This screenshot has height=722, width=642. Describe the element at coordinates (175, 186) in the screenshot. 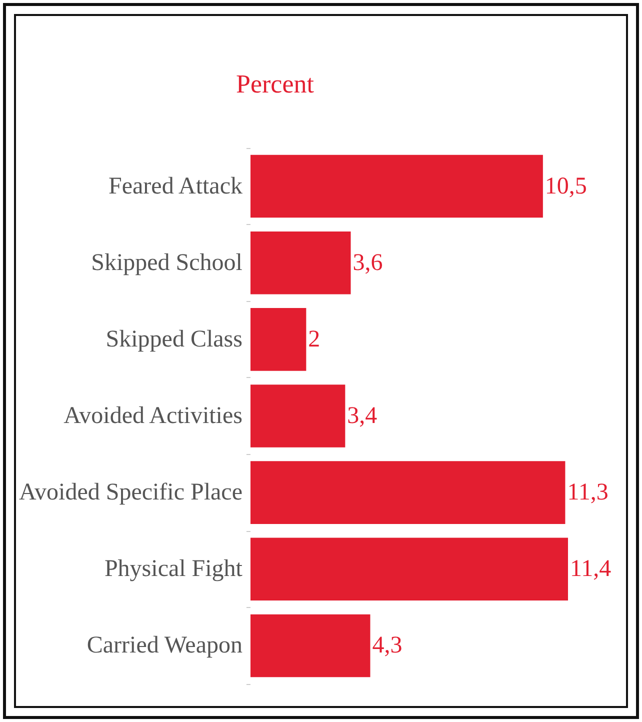

I see `y-tick-label: Feared Attack` at that location.